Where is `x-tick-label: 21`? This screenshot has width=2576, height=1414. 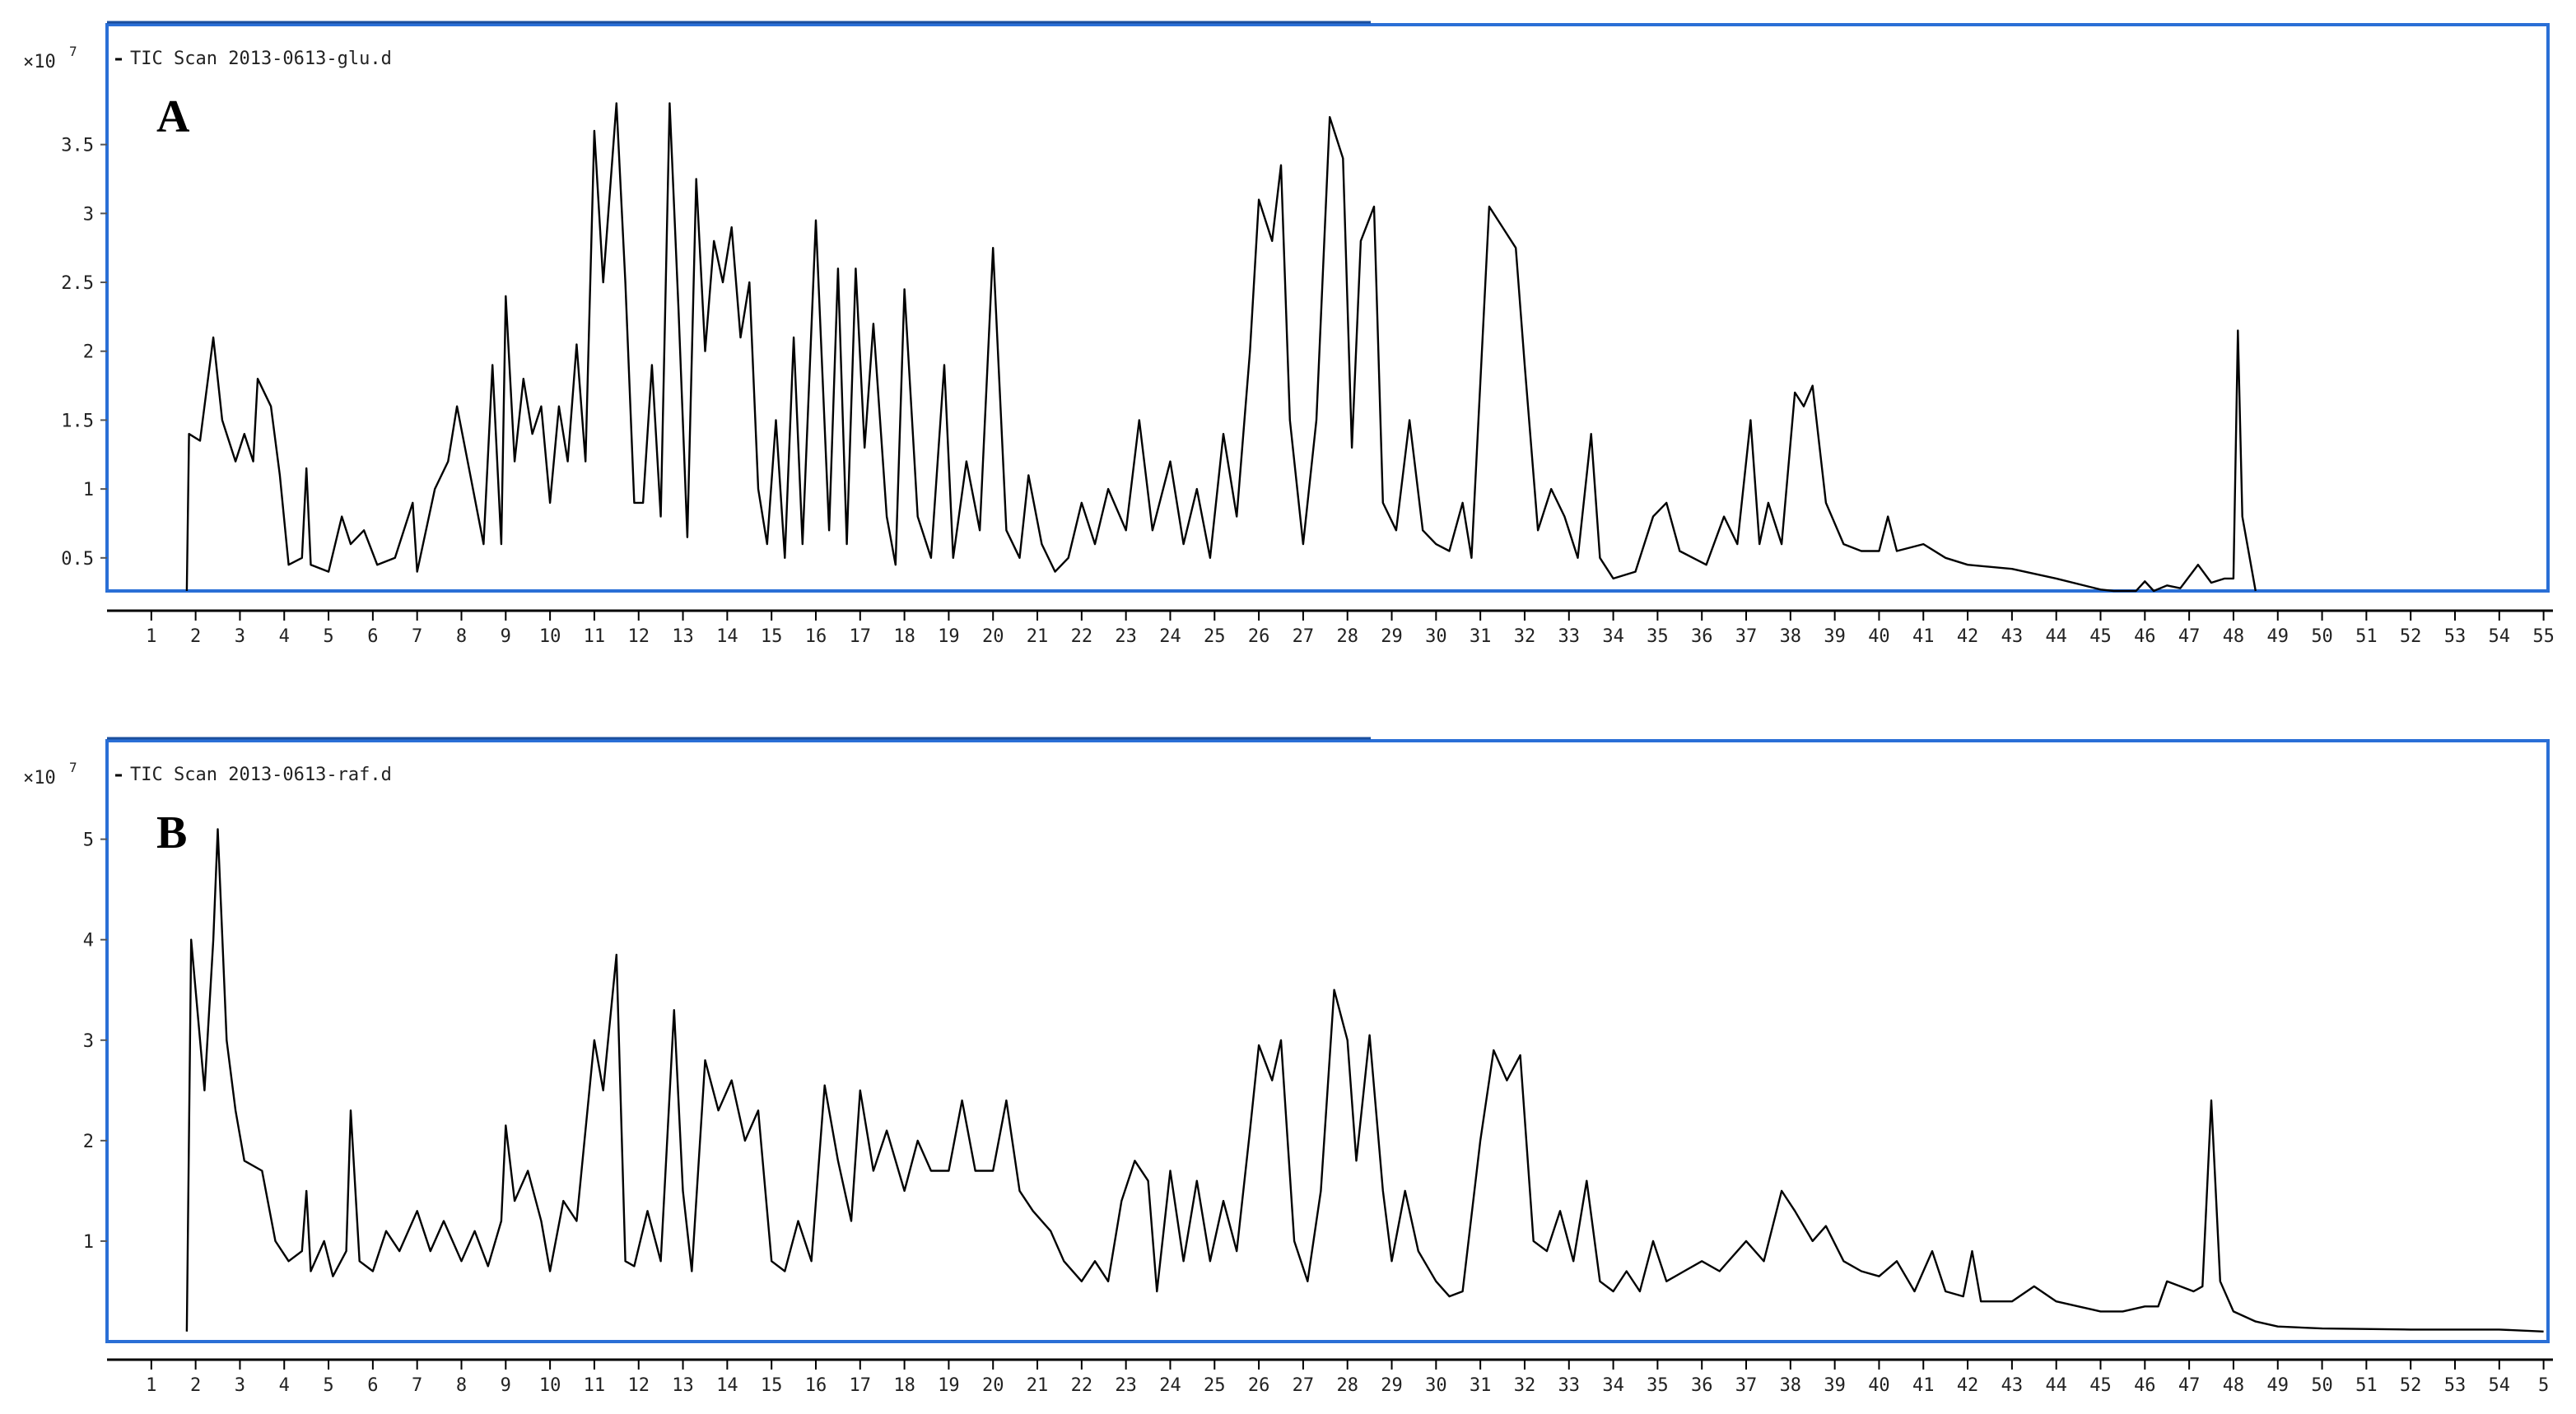
x-tick-label: 21 is located at coordinates (1038, 636).